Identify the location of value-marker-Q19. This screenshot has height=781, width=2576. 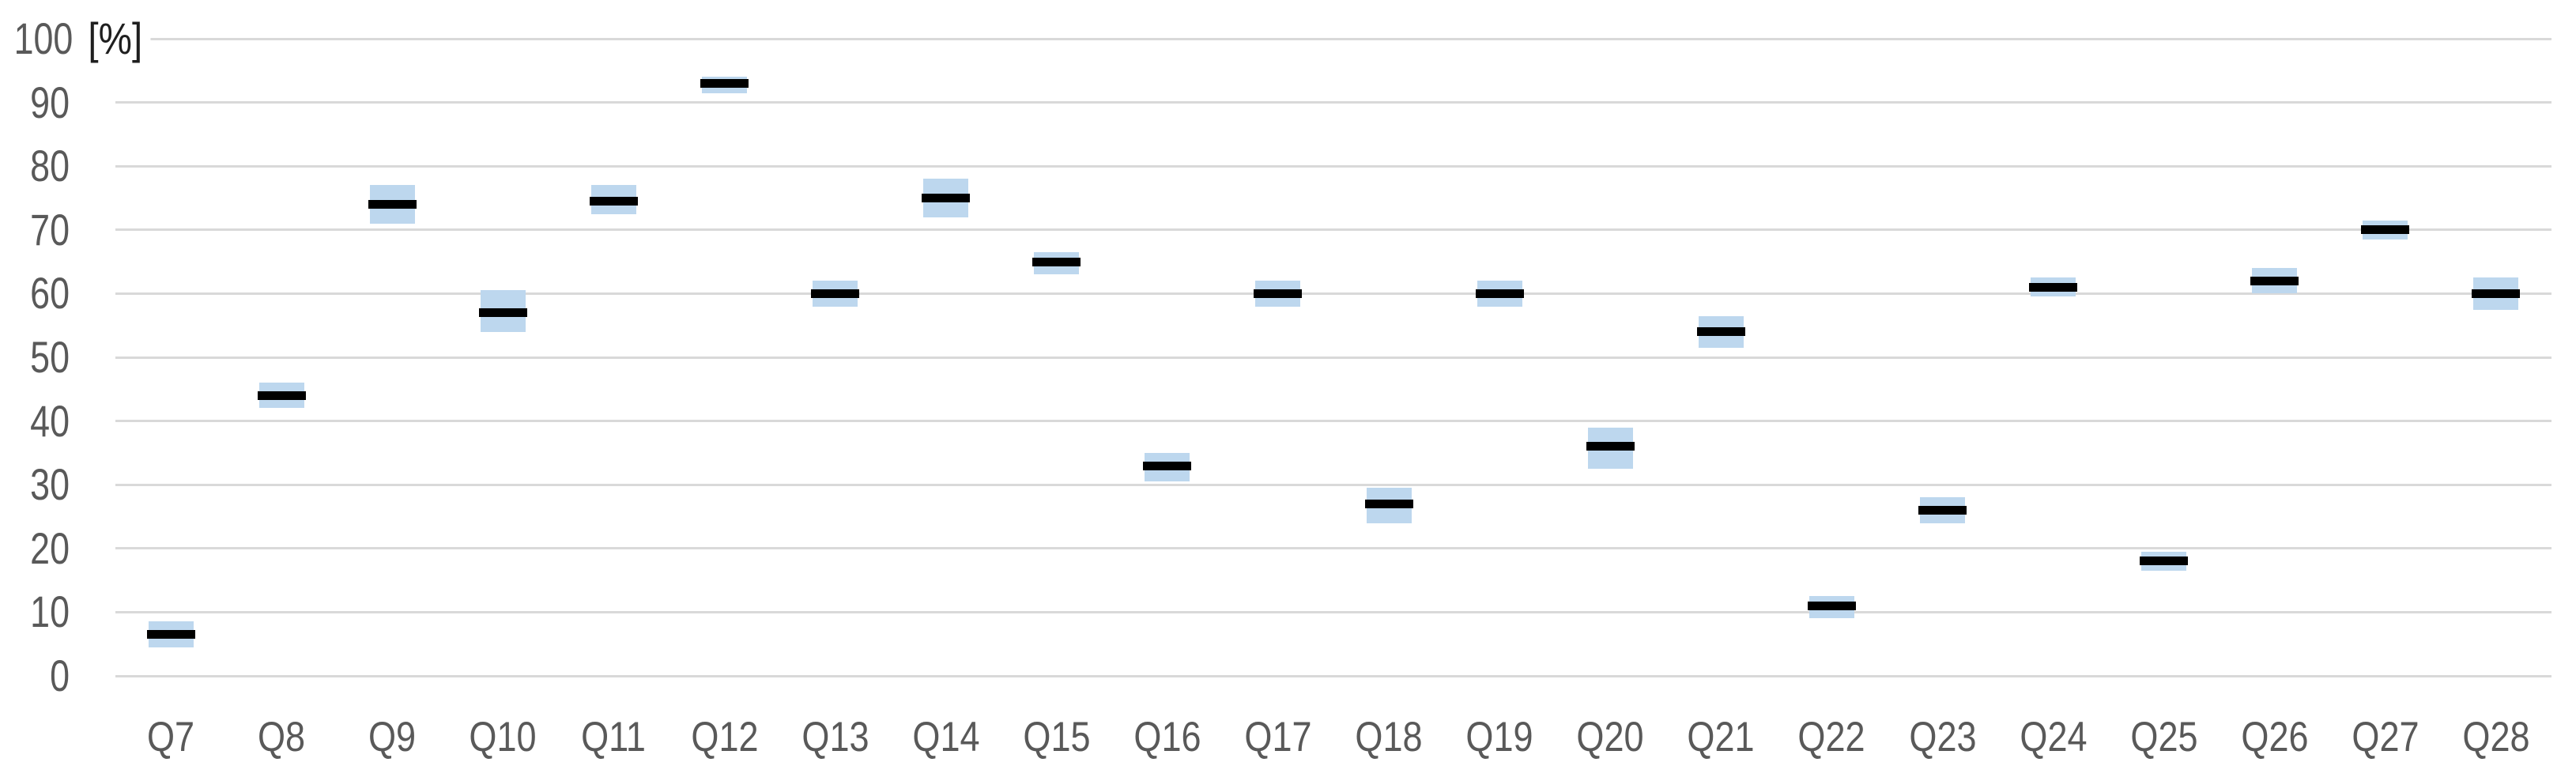
(1499, 293).